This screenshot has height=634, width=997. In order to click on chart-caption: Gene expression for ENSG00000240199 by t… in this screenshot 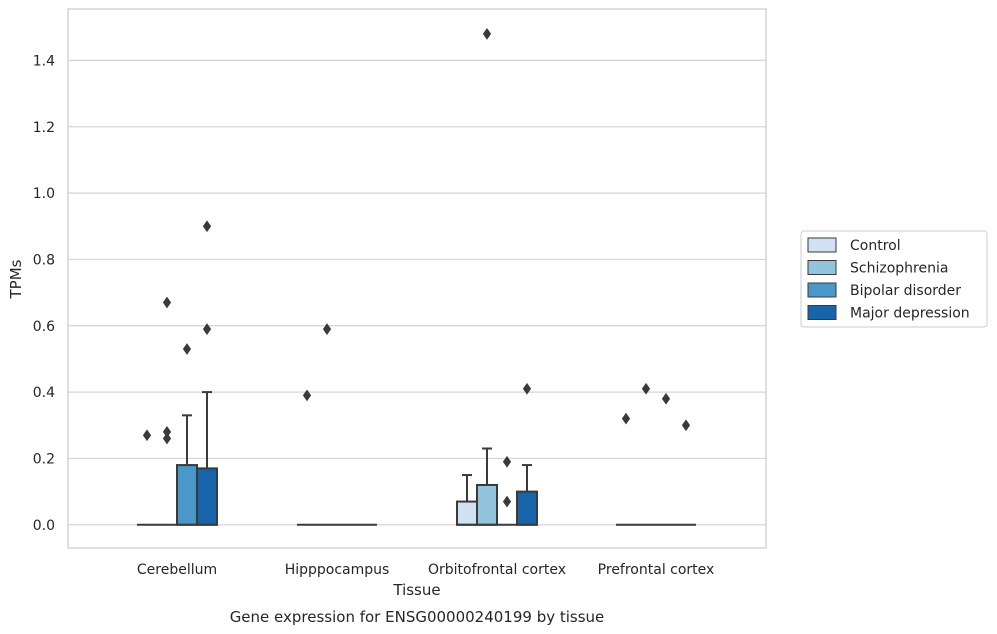, I will do `click(417, 617)`.